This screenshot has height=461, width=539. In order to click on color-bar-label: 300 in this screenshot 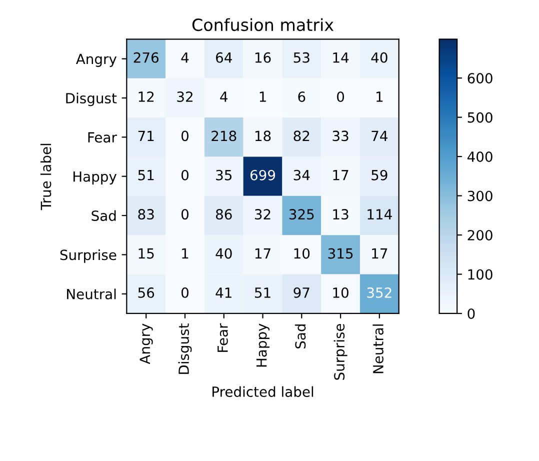, I will do `click(480, 196)`.